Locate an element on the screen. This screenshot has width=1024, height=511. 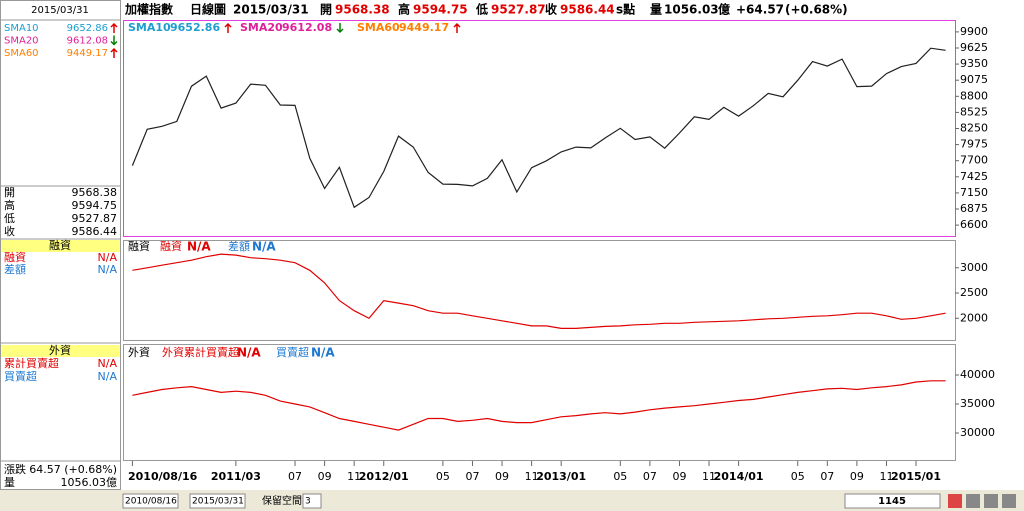
end-date: 2015/03/31 is located at coordinates (218, 502).